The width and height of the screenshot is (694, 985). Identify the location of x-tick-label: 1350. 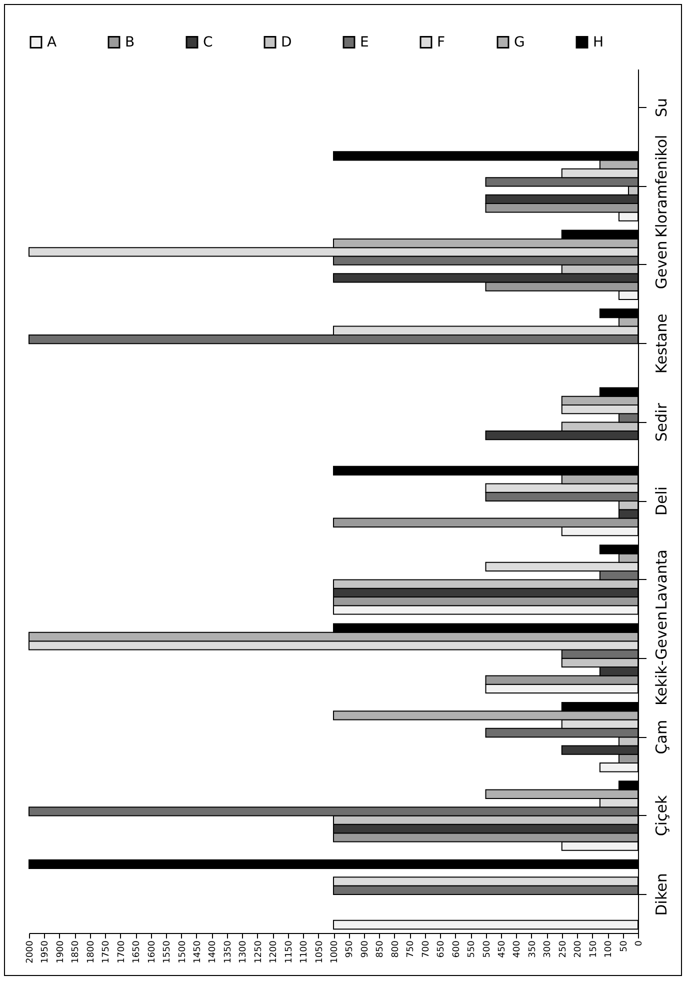
(228, 952).